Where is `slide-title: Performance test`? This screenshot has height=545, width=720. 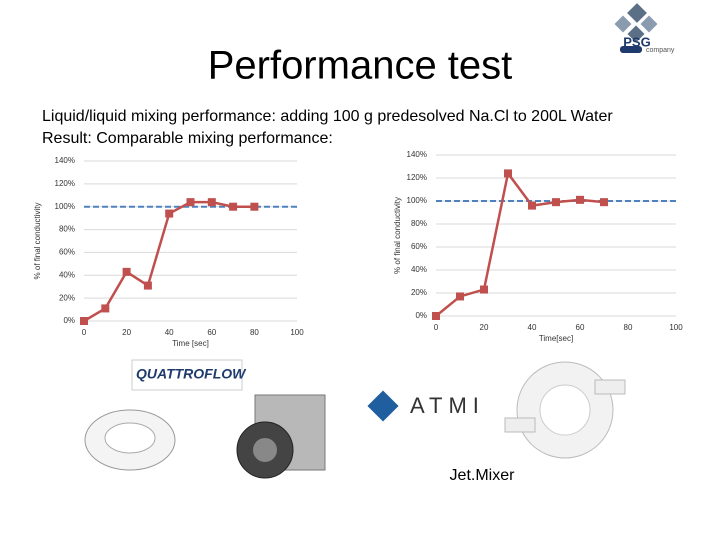 slide-title: Performance test is located at coordinates (360, 66).